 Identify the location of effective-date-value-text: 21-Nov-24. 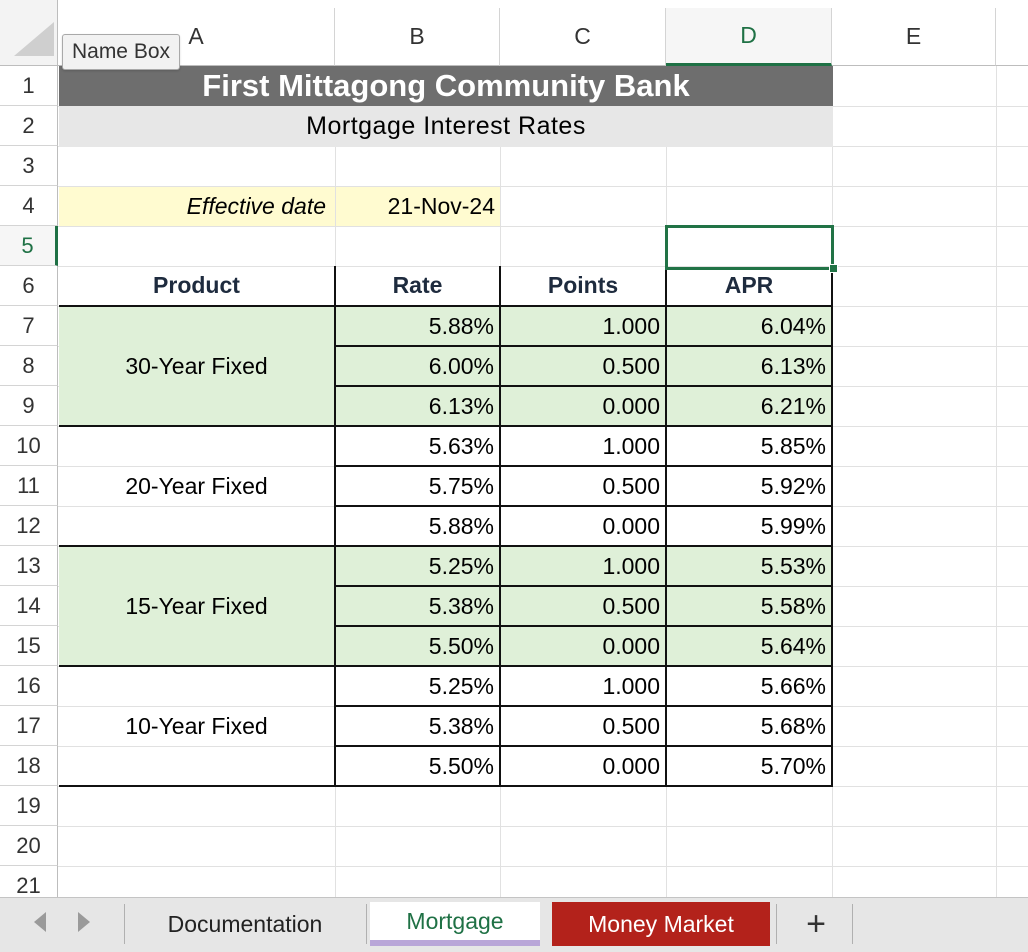
(441, 206).